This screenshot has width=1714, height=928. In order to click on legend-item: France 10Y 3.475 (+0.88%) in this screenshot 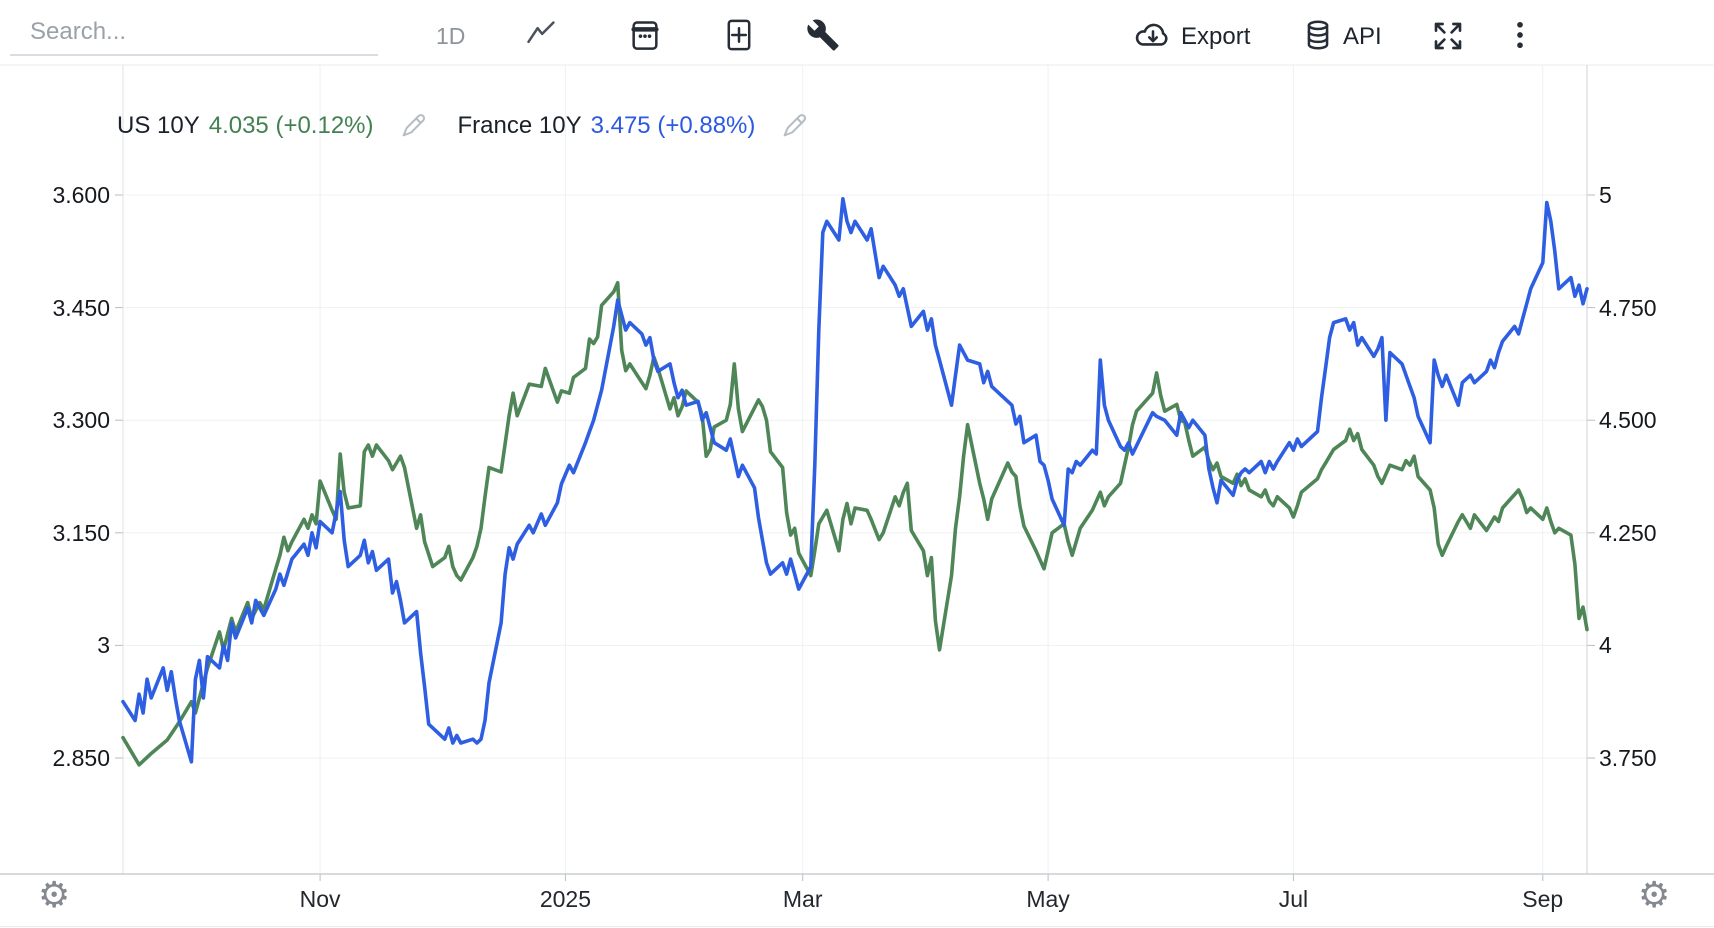, I will do `click(607, 126)`.